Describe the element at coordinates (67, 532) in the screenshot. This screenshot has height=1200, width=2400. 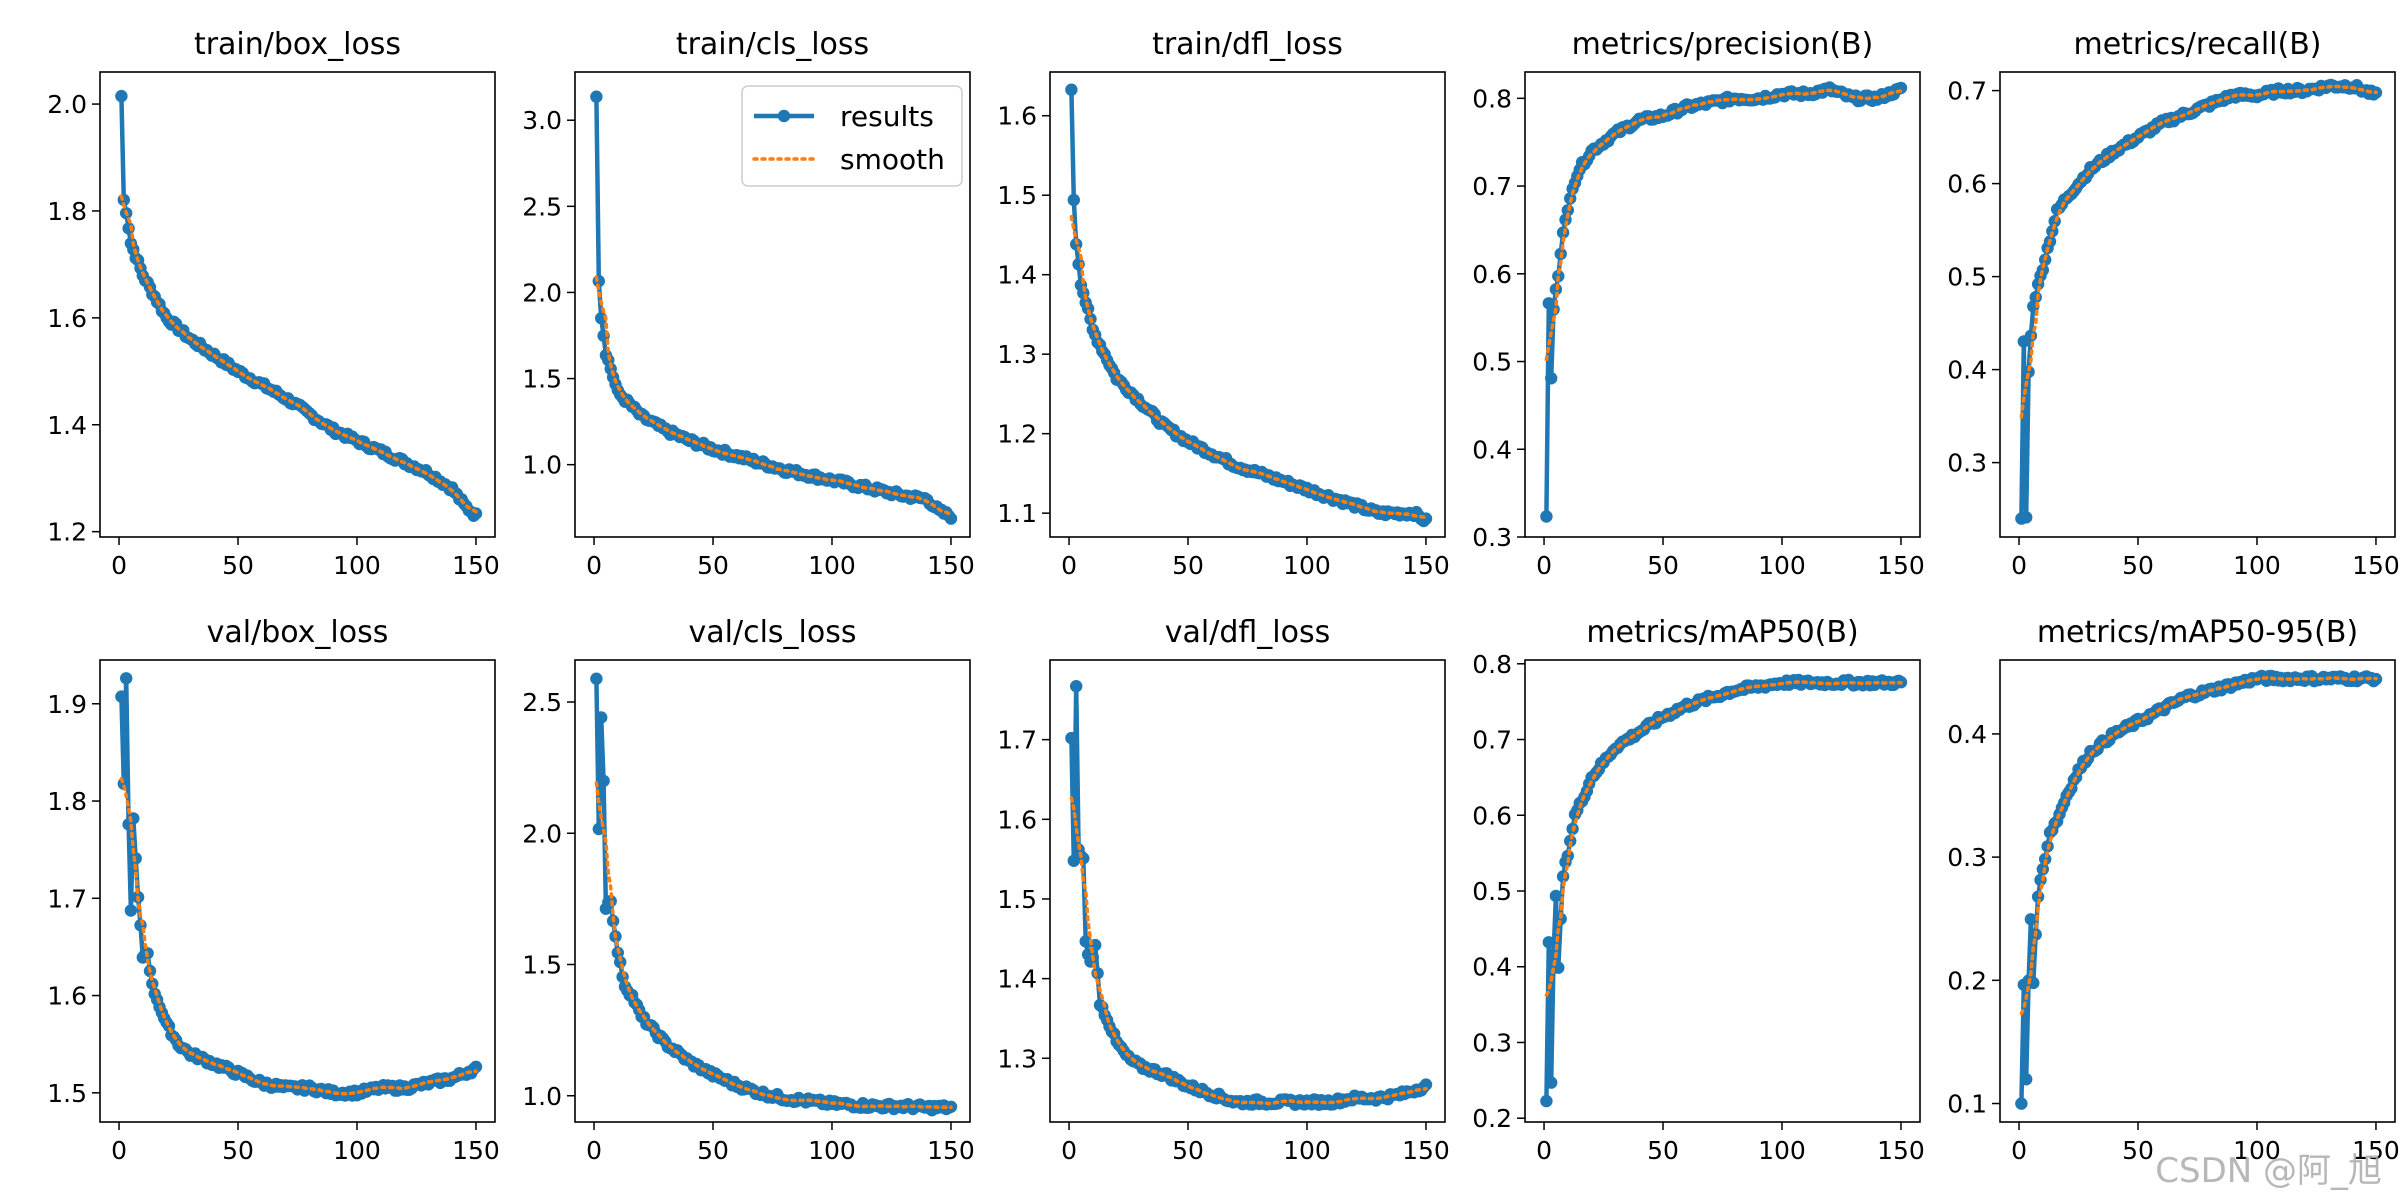
I see `y-tick-label: 1.2` at that location.